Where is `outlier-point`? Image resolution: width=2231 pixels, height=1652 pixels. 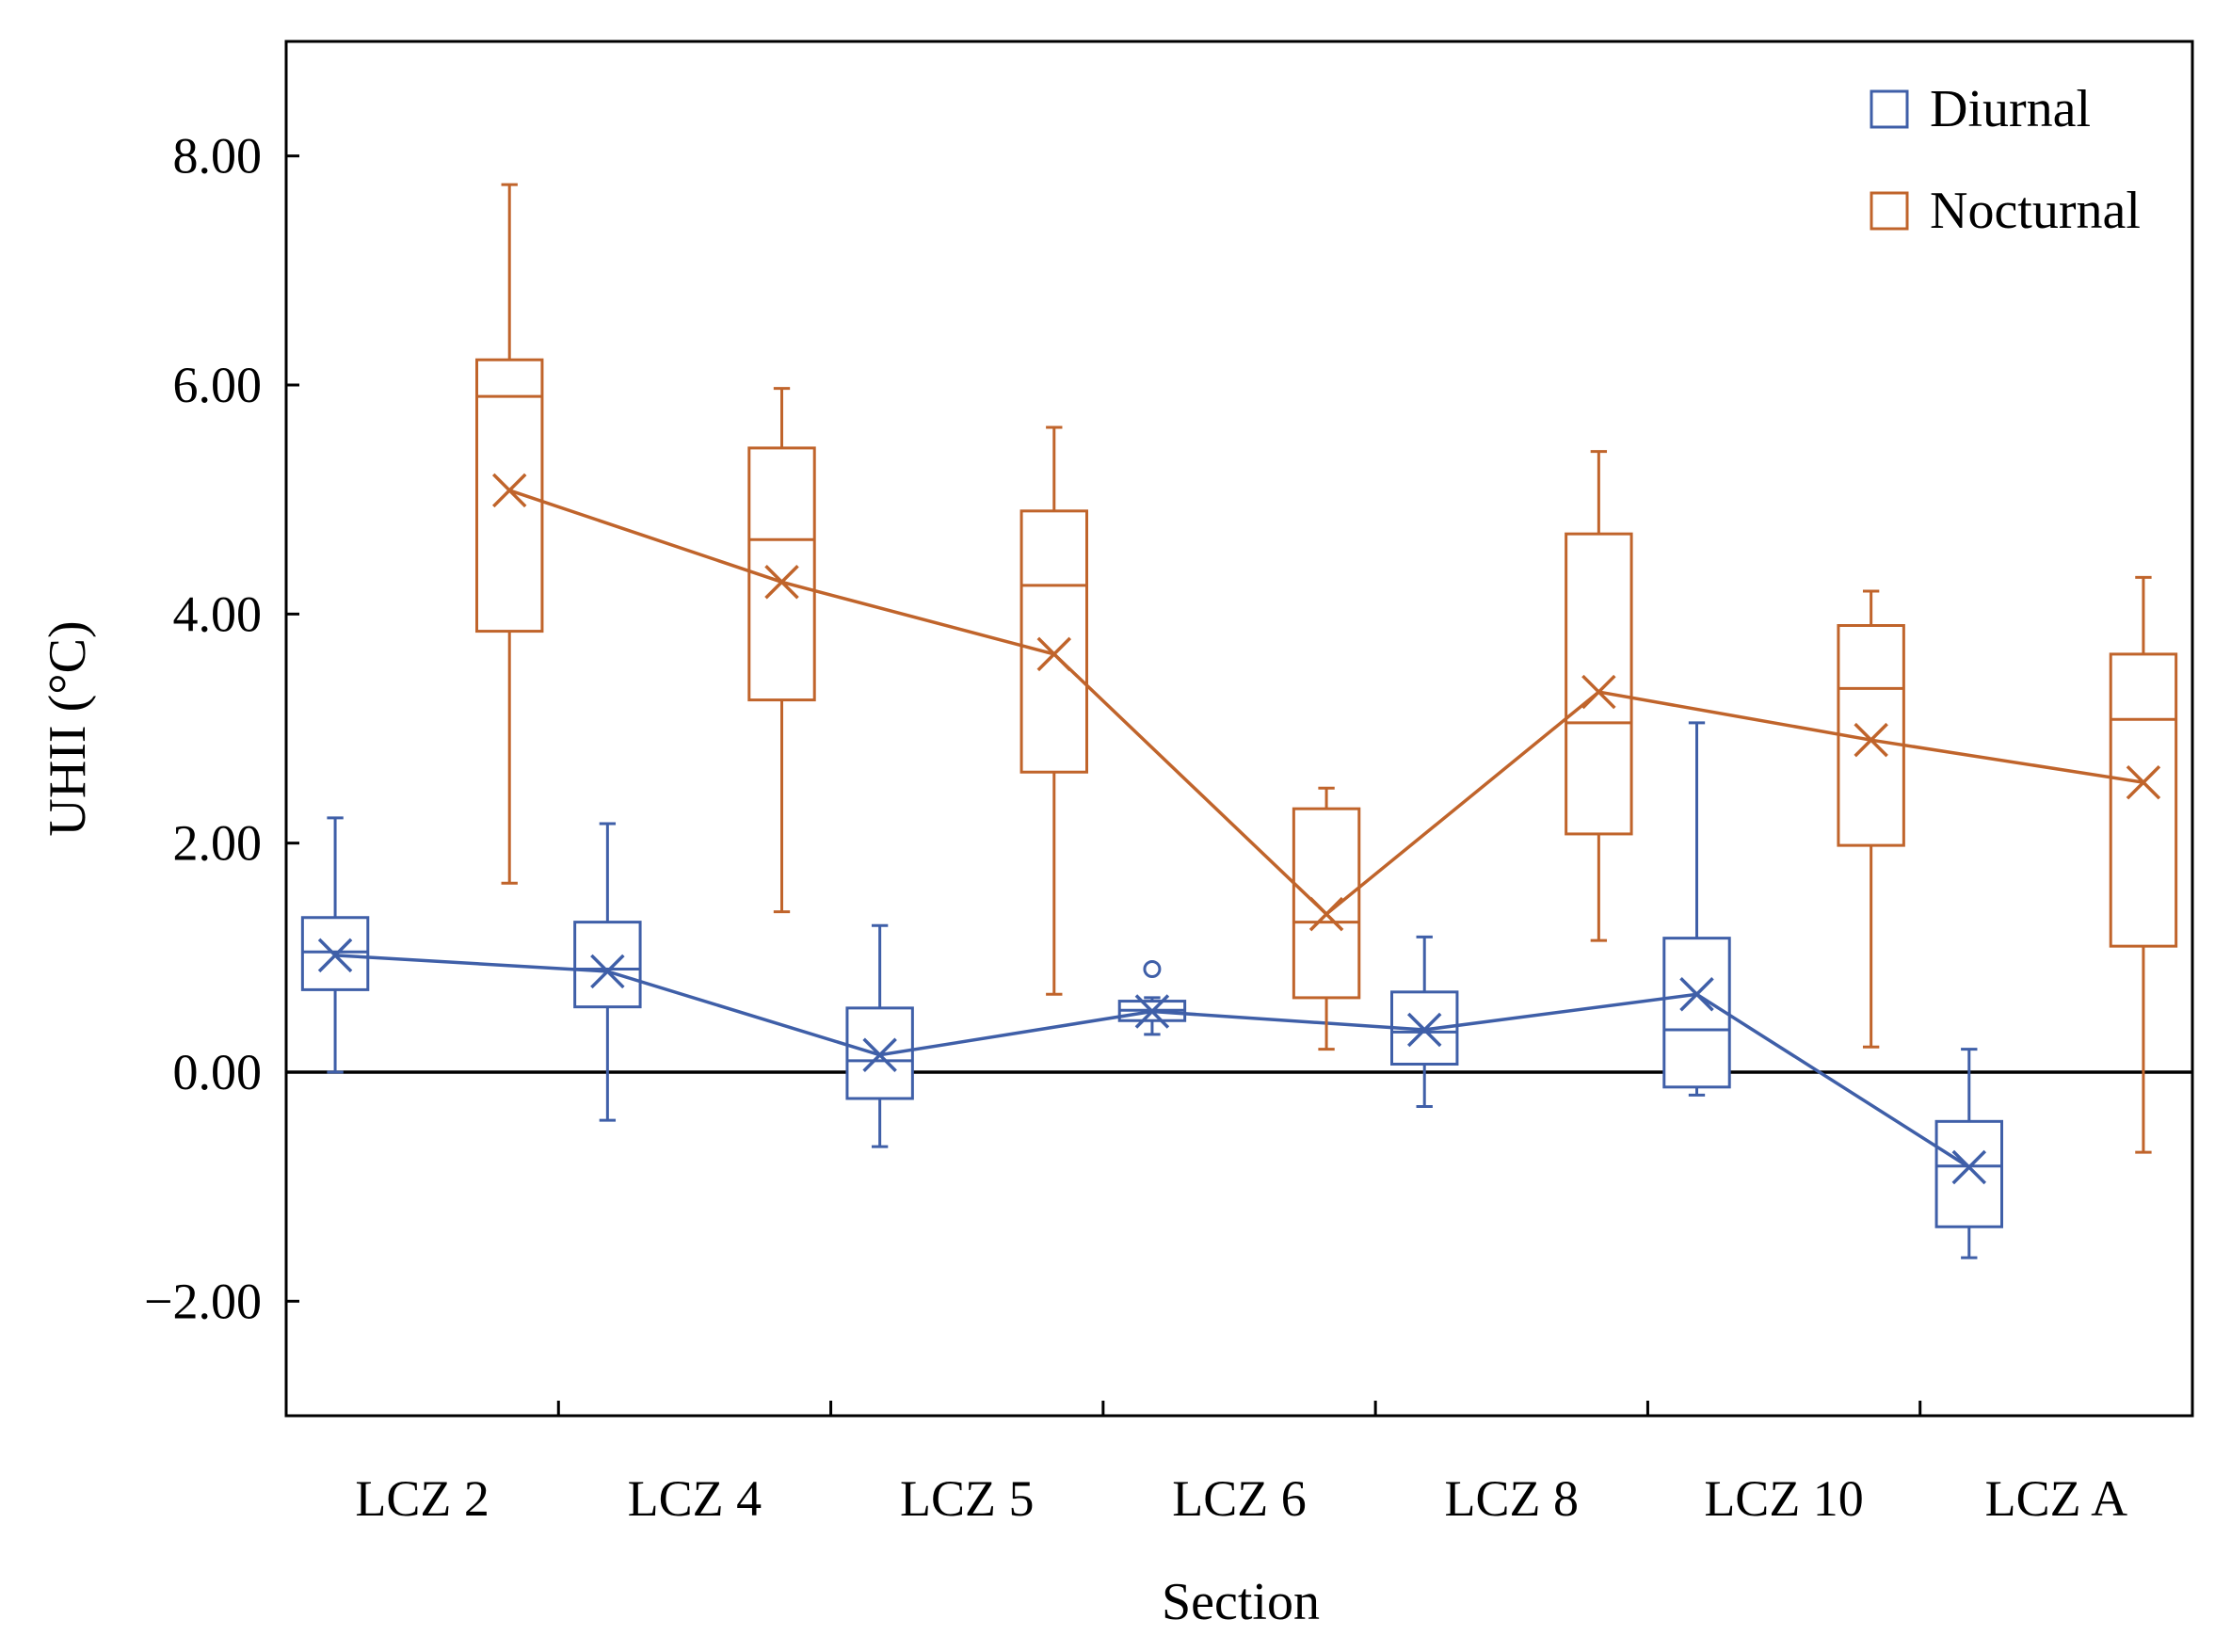 outlier-point is located at coordinates (1152, 969).